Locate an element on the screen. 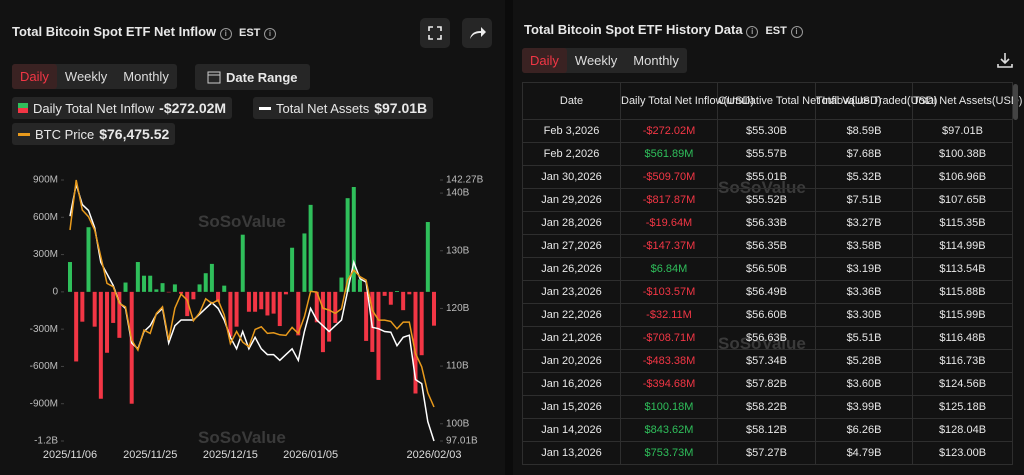 This screenshot has width=1024, height=475. table-row: Jan 28,2026 -$19.64M $56.33B $3.27B $115.35B is located at coordinates (767, 223).